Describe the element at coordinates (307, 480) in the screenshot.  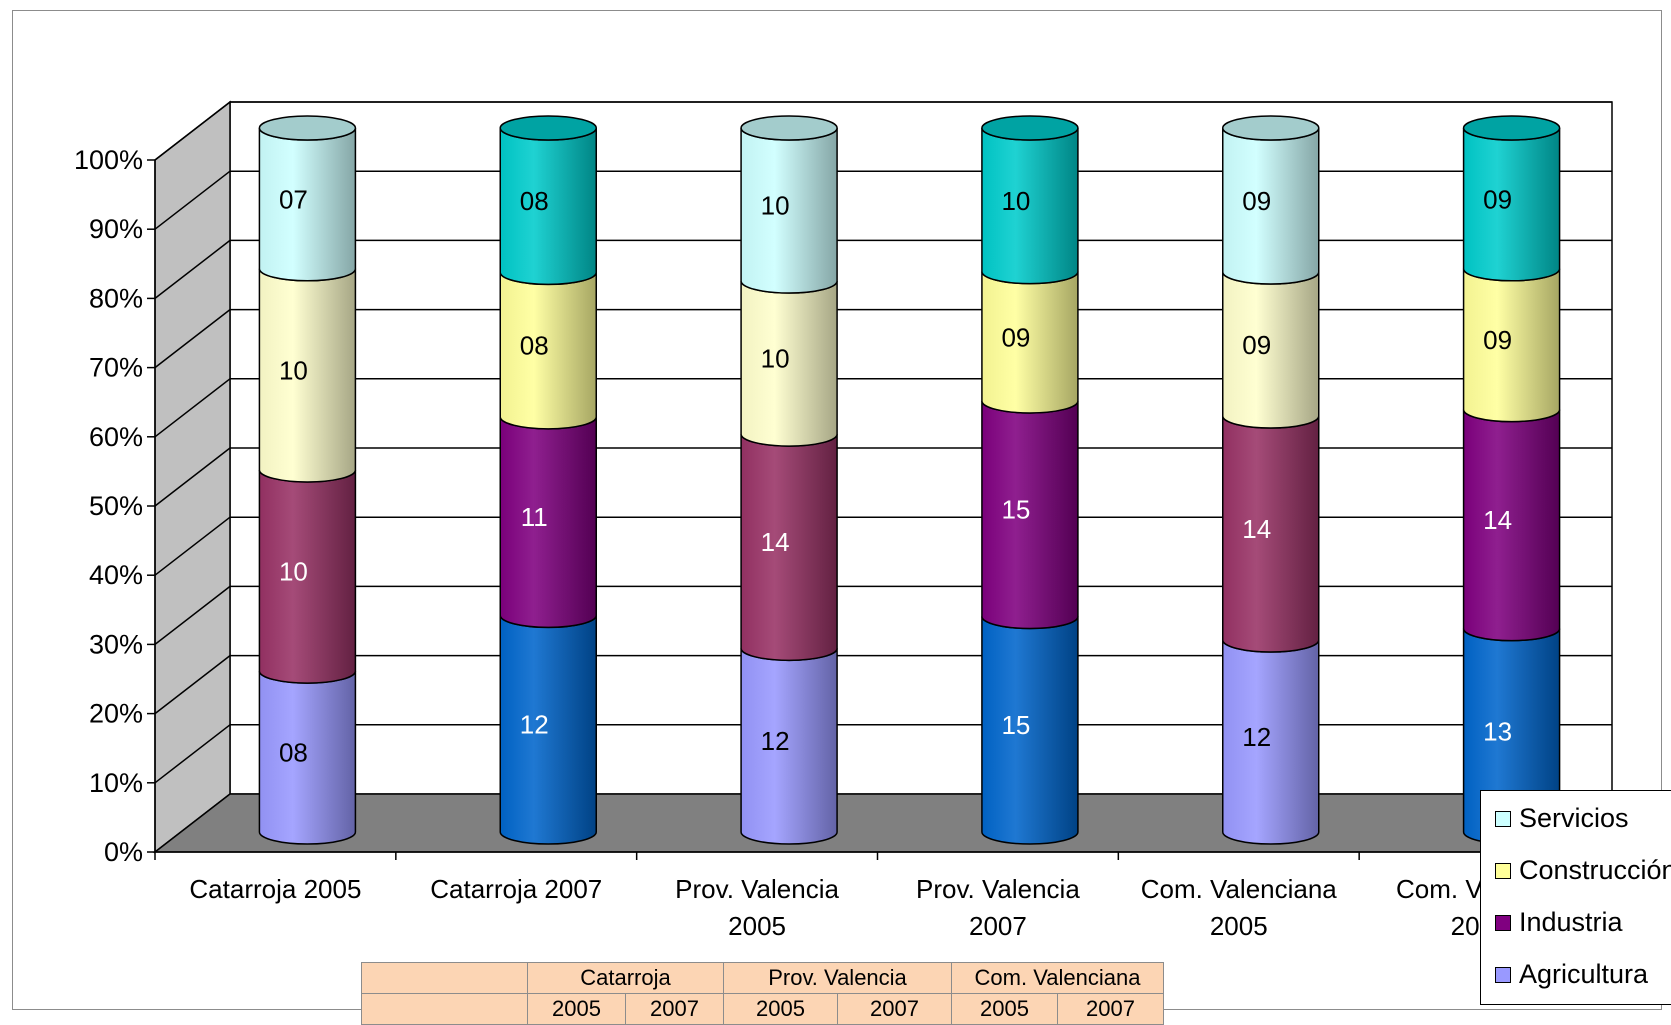
I see `bar-stack: 08 10 10 07` at that location.